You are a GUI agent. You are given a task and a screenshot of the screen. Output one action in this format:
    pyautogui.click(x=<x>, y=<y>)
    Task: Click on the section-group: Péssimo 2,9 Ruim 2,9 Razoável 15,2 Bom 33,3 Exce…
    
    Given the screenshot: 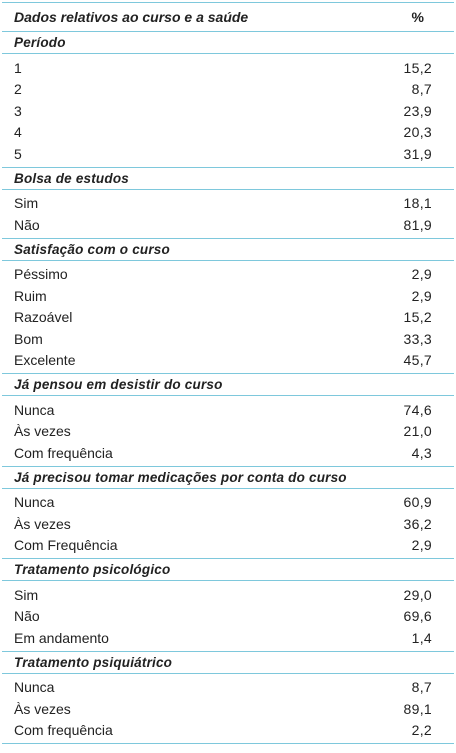 What is the action you would take?
    pyautogui.click(x=228, y=317)
    